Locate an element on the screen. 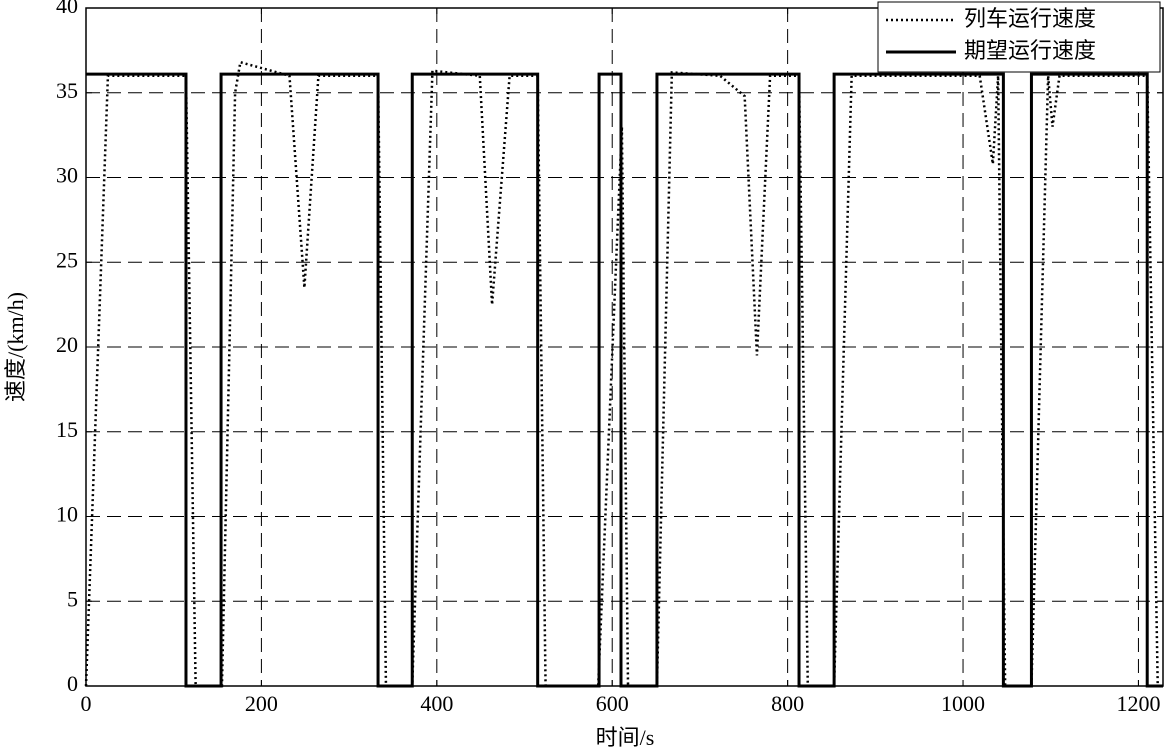 Image resolution: width=1173 pixels, height=755 pixels. y-tick-label: 0 is located at coordinates (72, 683).